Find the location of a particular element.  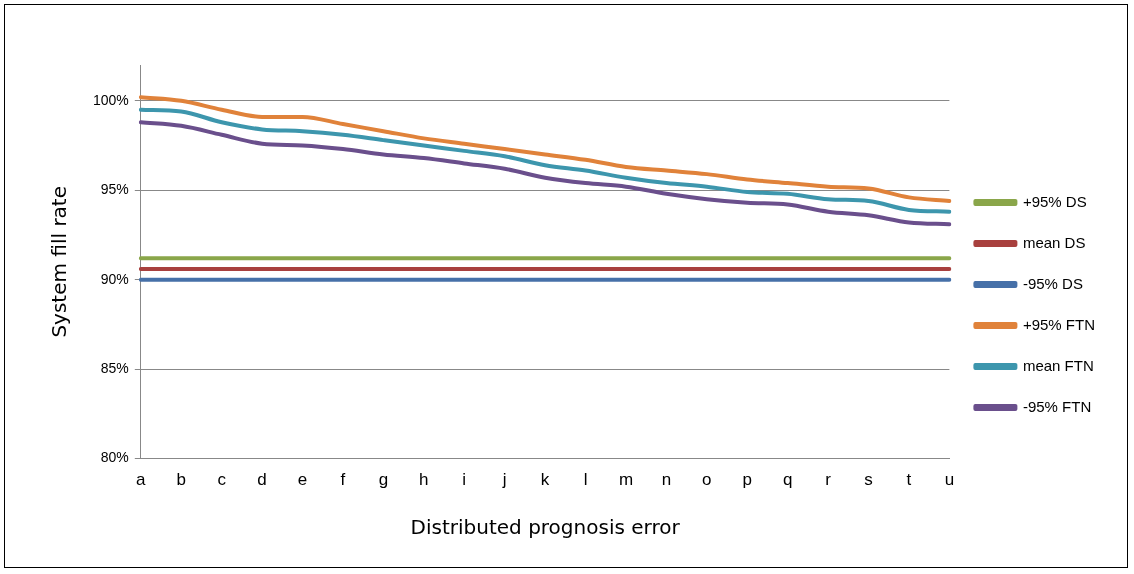

x-tick-label: g is located at coordinates (383, 480).